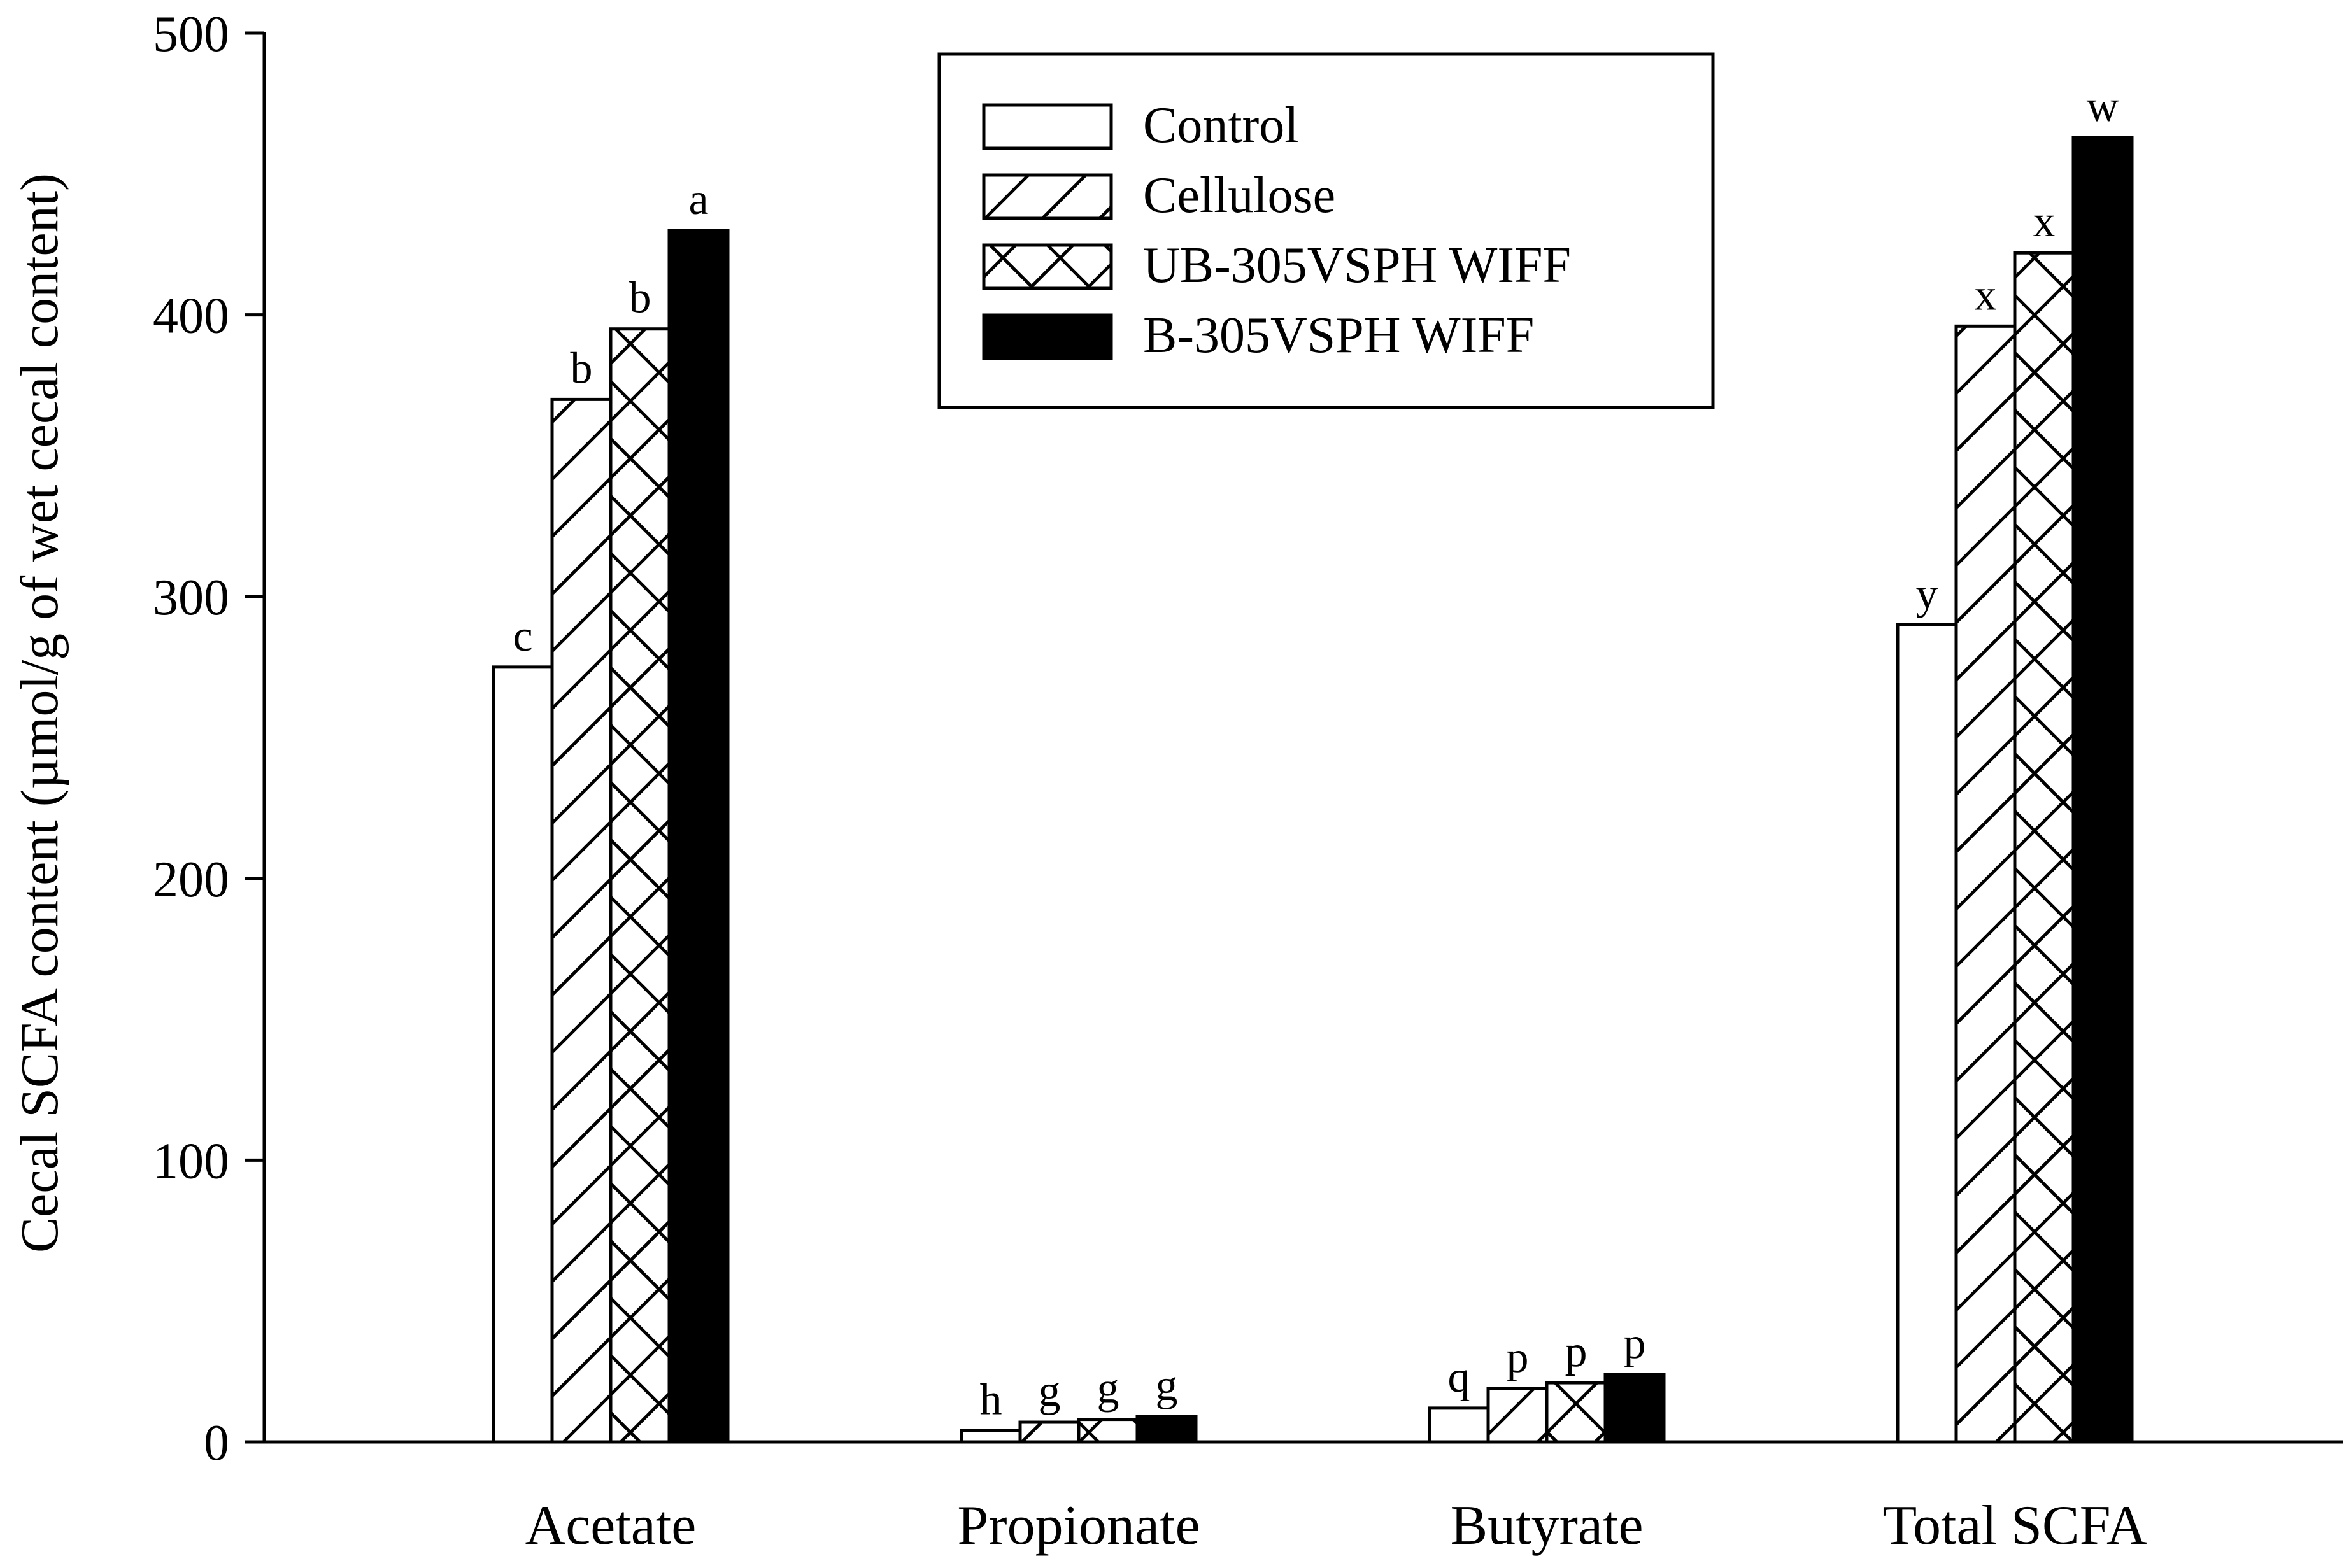 This screenshot has height=1568, width=2351. Describe the element at coordinates (191, 1161) in the screenshot. I see `y-tick-label: 100` at that location.